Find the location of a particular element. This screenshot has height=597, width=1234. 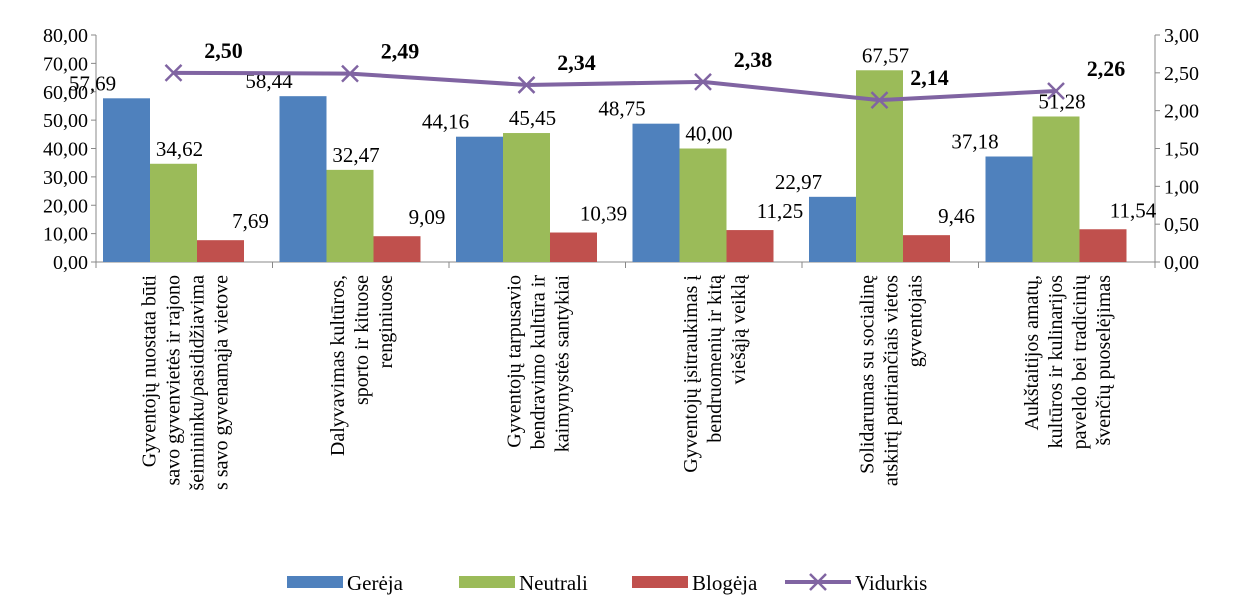

legend-marker is located at coordinates (818, 582).